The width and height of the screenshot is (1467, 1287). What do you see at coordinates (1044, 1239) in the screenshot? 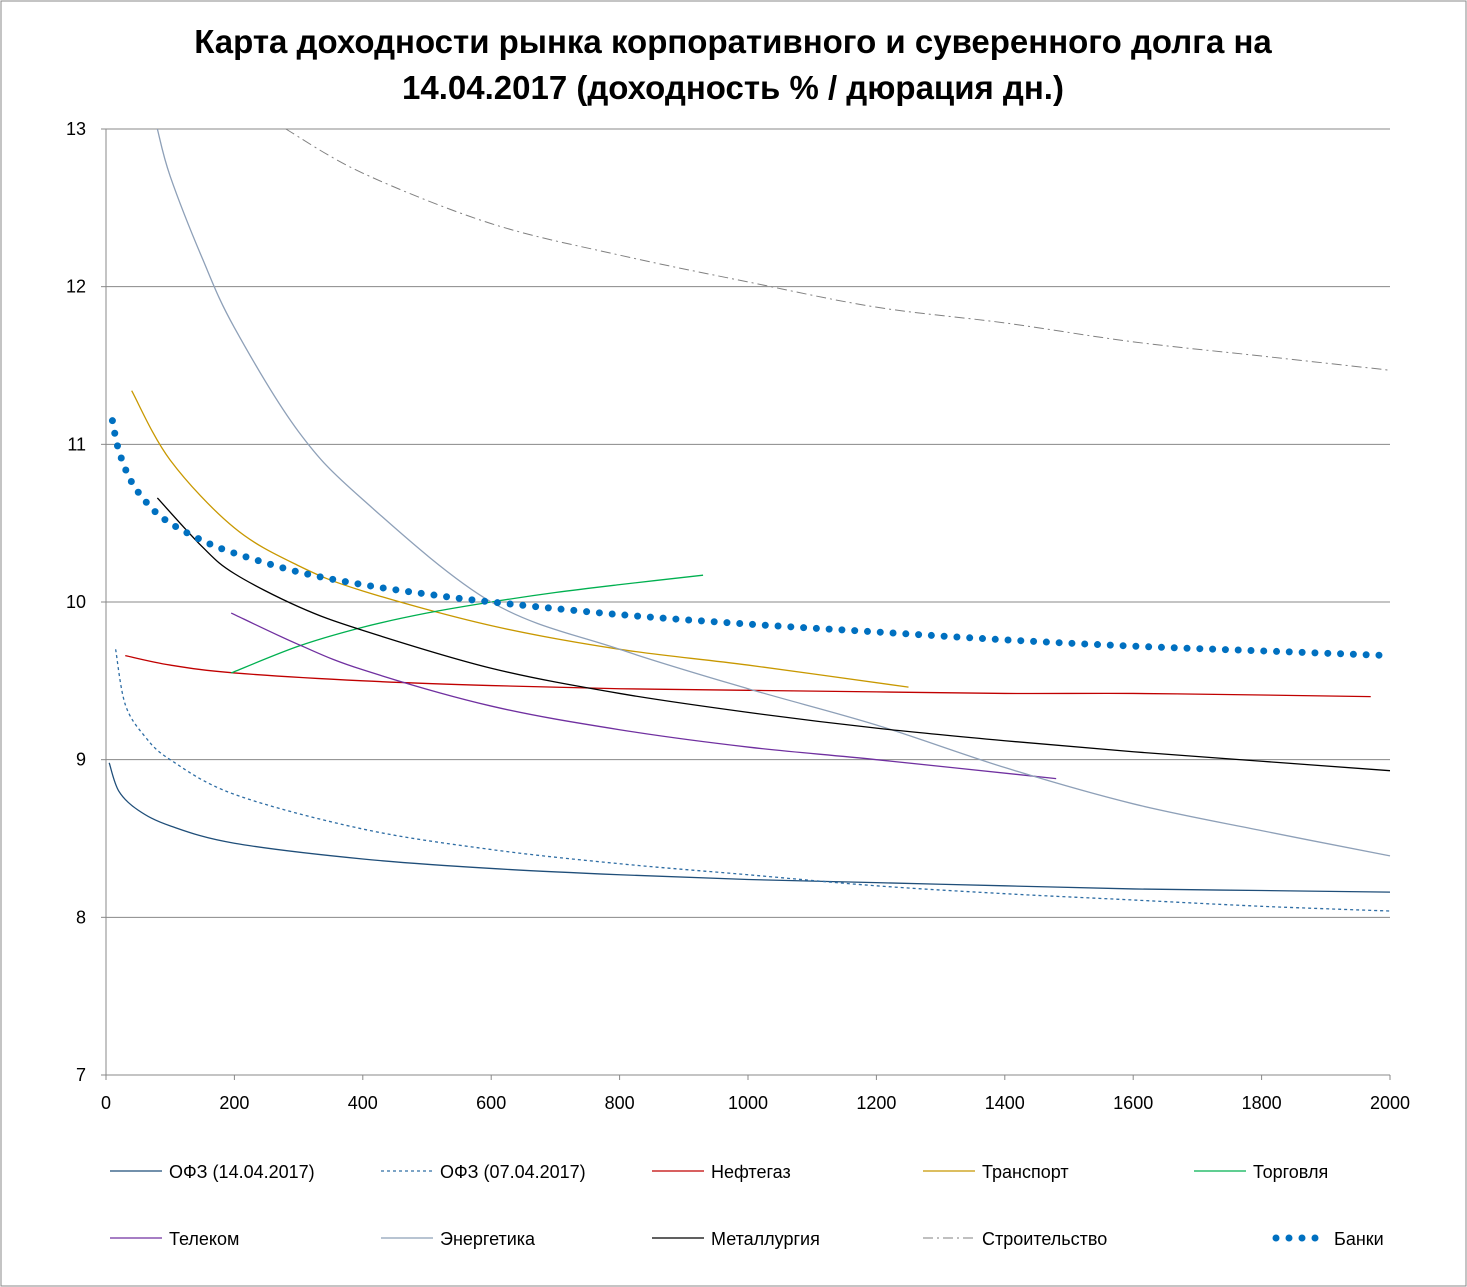
I see `legend-label: Строительство` at bounding box center [1044, 1239].